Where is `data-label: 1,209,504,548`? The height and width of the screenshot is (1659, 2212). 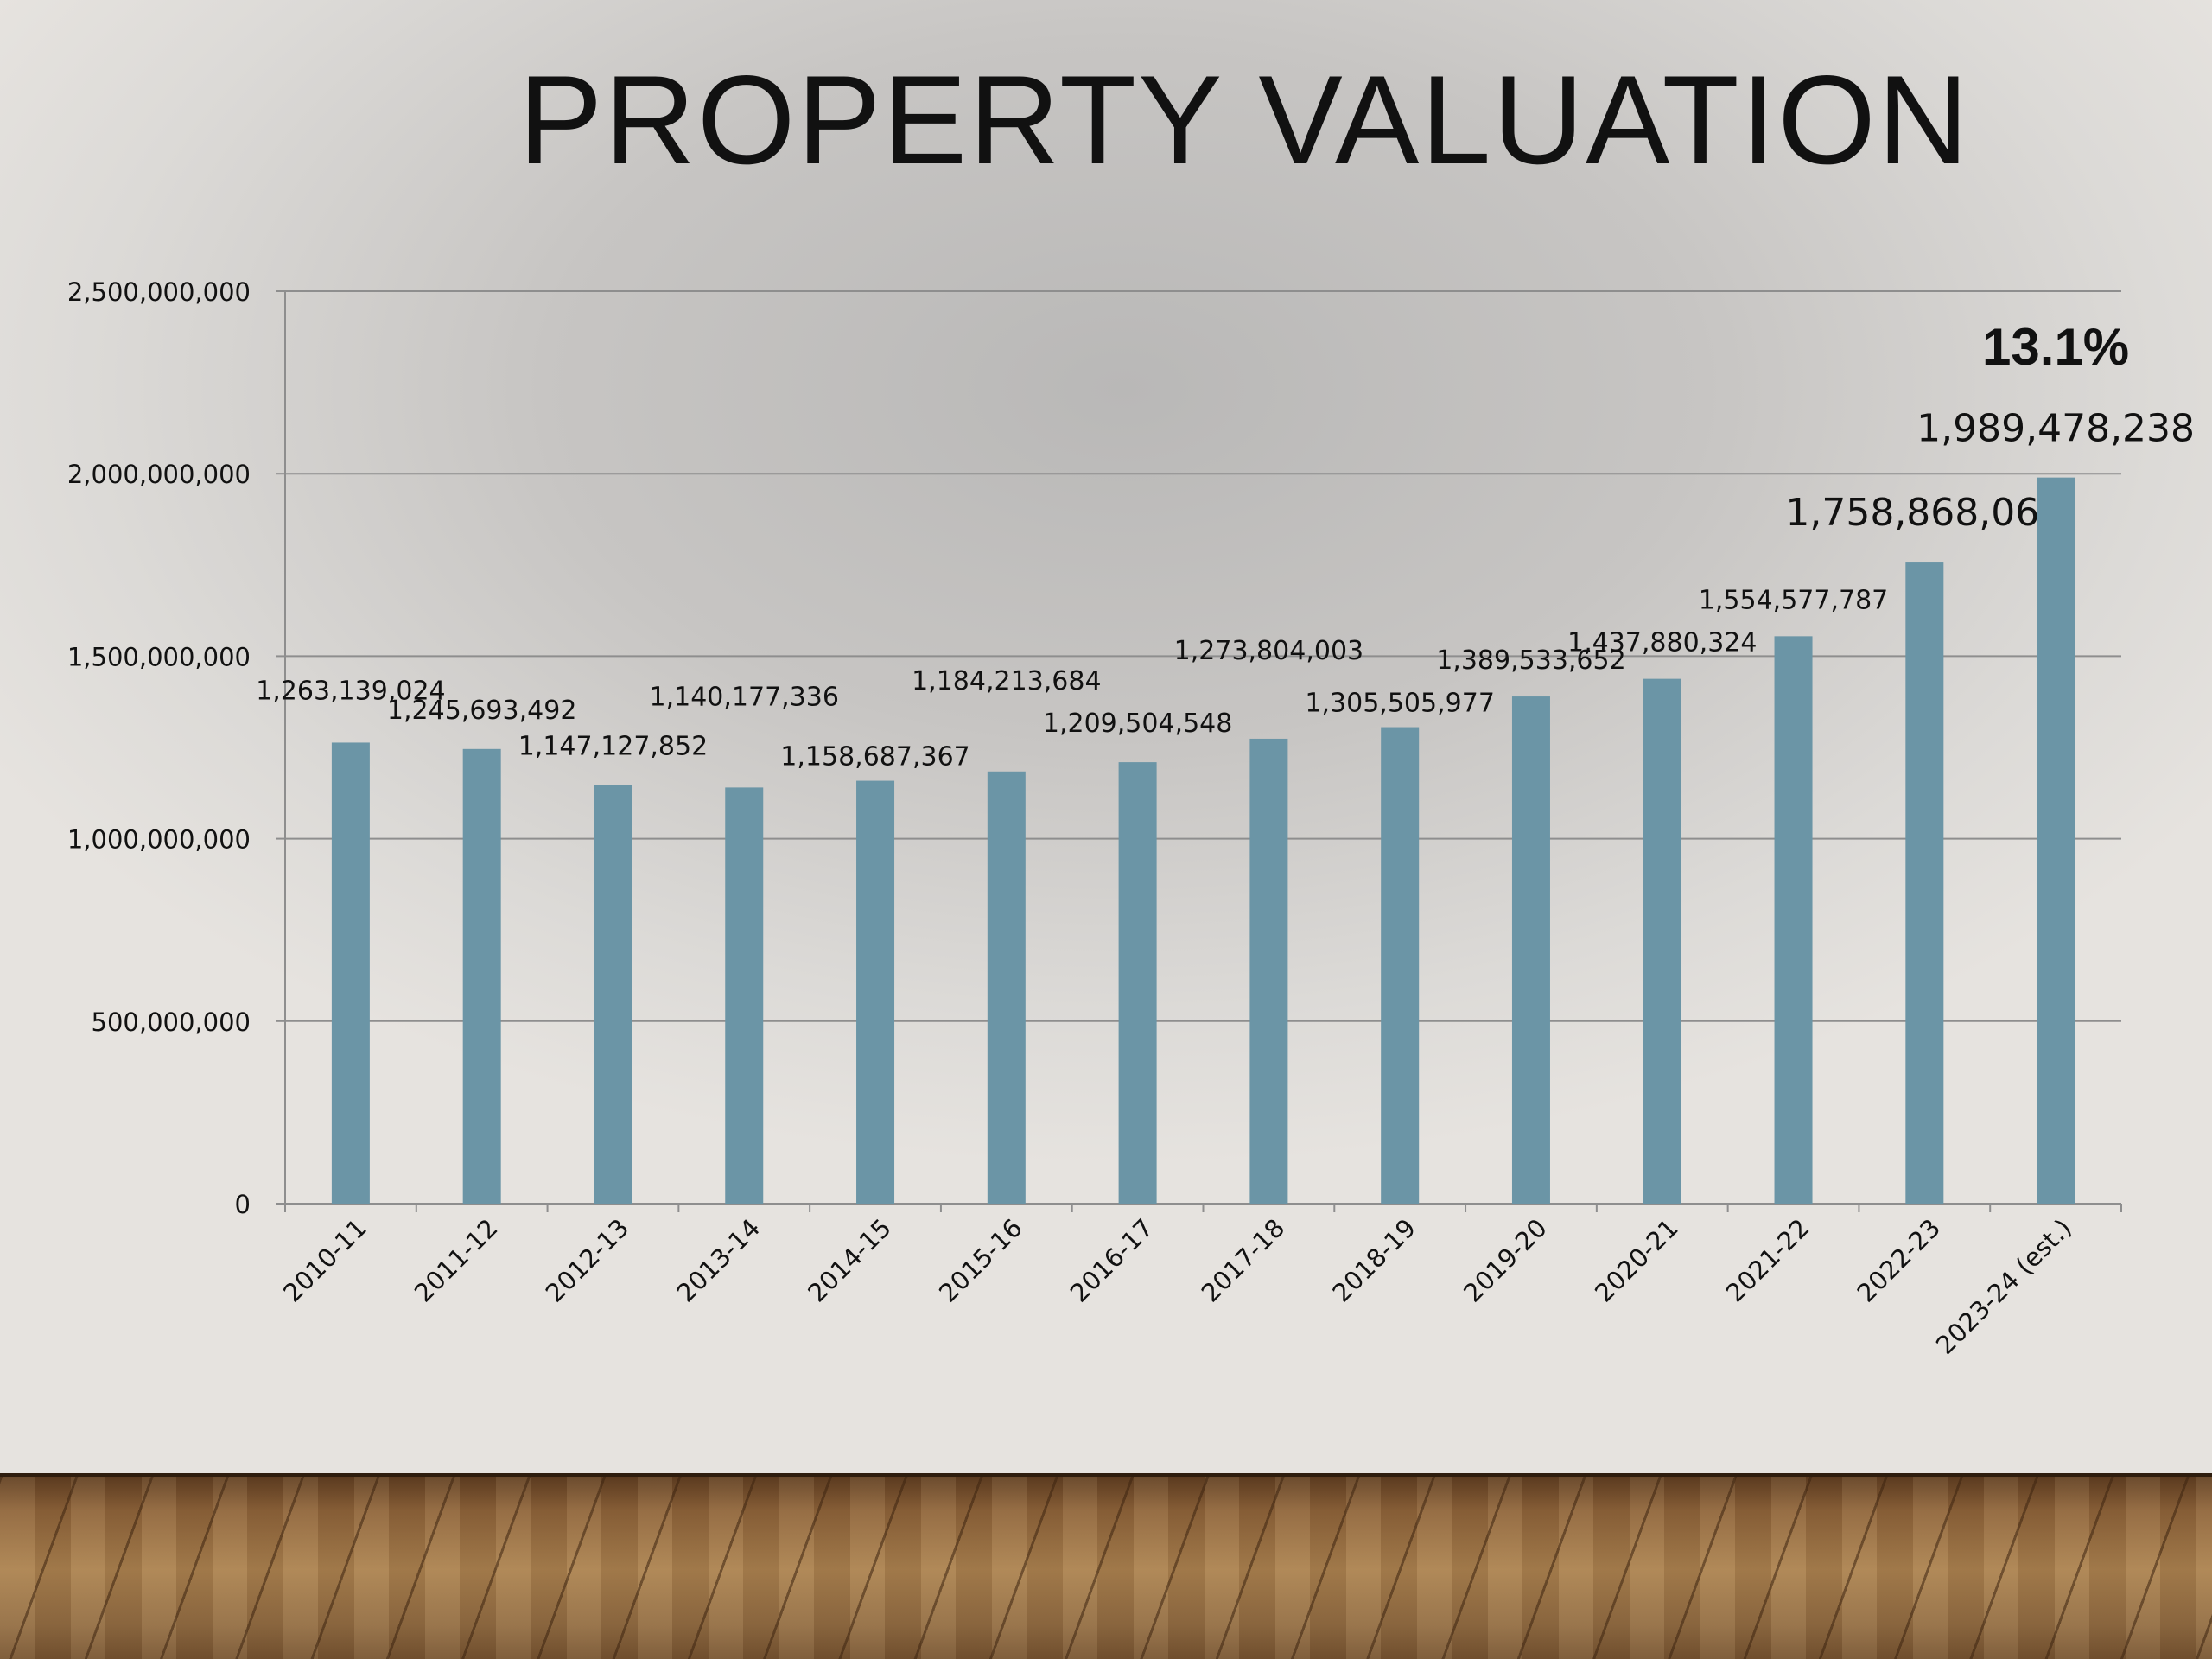
data-label: 1,209,504,548 is located at coordinates (1137, 724).